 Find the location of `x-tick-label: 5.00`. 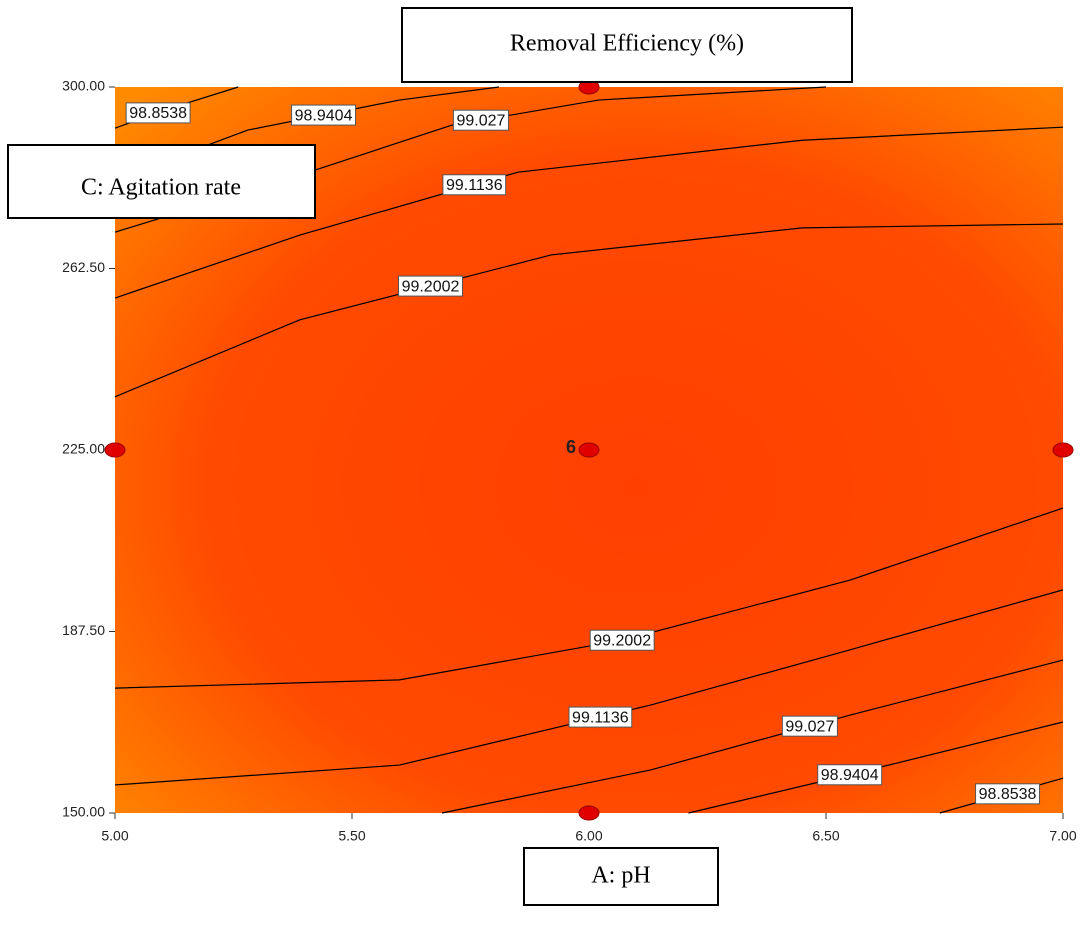

x-tick-label: 5.00 is located at coordinates (114, 836).